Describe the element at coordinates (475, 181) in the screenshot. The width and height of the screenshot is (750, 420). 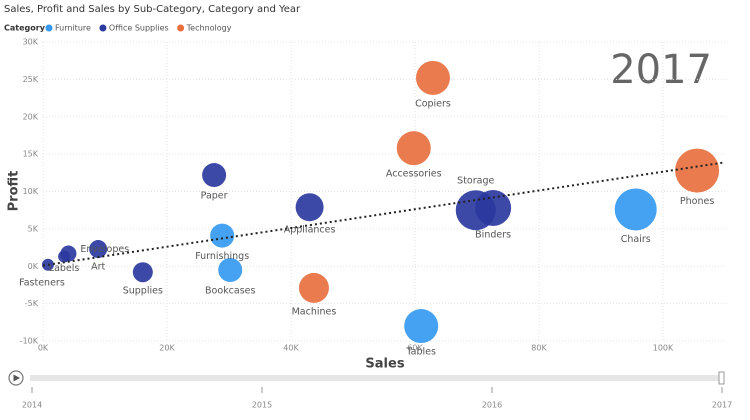
I see `point-label: Storage` at that location.